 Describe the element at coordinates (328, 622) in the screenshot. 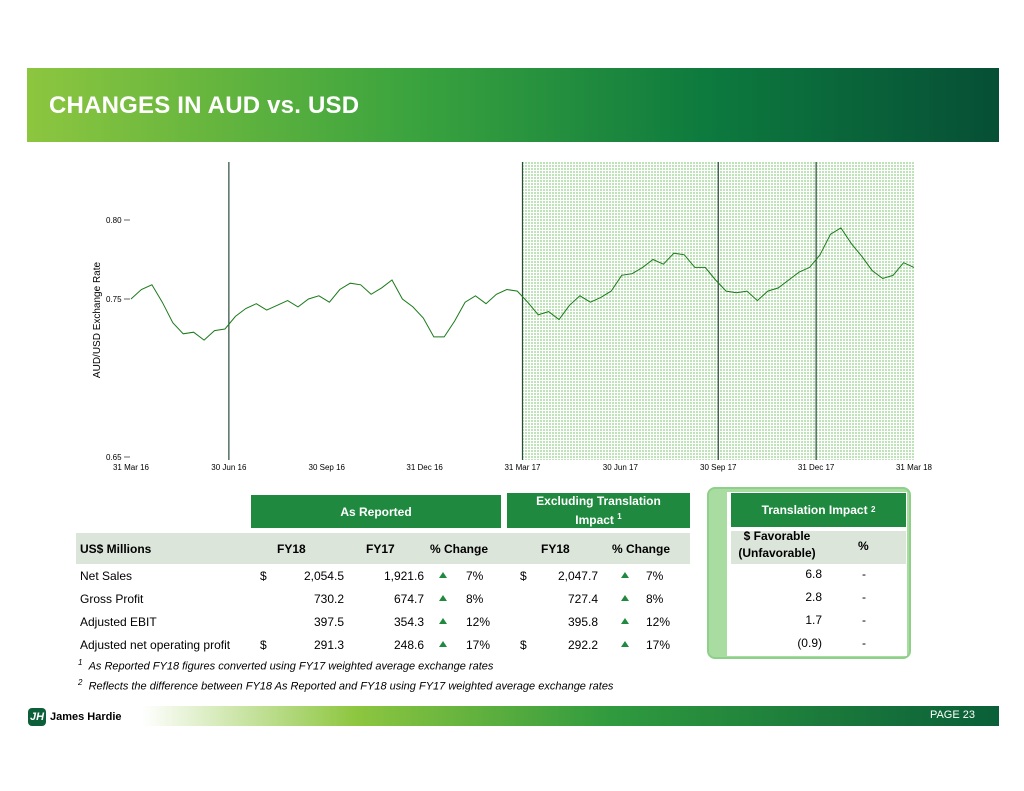

I see `fy18-value: 397.5` at that location.